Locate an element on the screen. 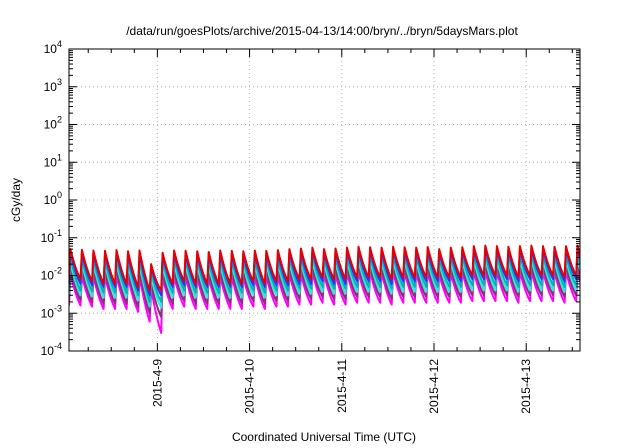 The width and height of the screenshot is (640, 448). y-tick-label: 10⁻⁴ is located at coordinates (51, 349).